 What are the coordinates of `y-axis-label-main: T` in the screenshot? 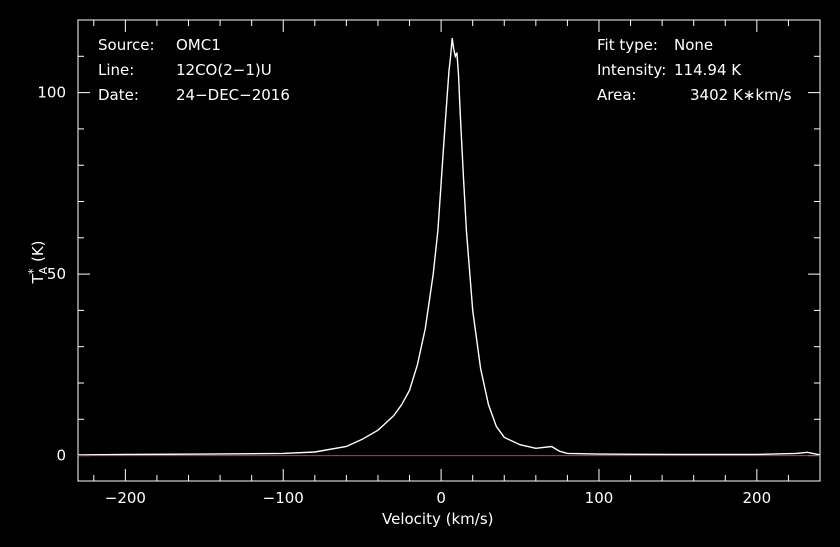 It's located at (38, 279).